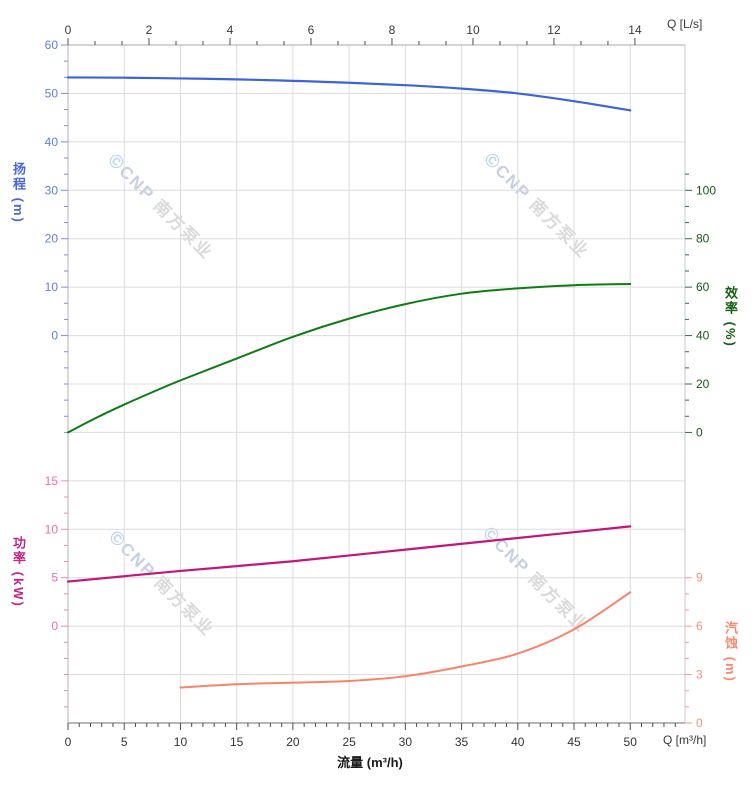 The height and width of the screenshot is (797, 752). Describe the element at coordinates (349, 94) in the screenshot. I see `head-curve` at that location.